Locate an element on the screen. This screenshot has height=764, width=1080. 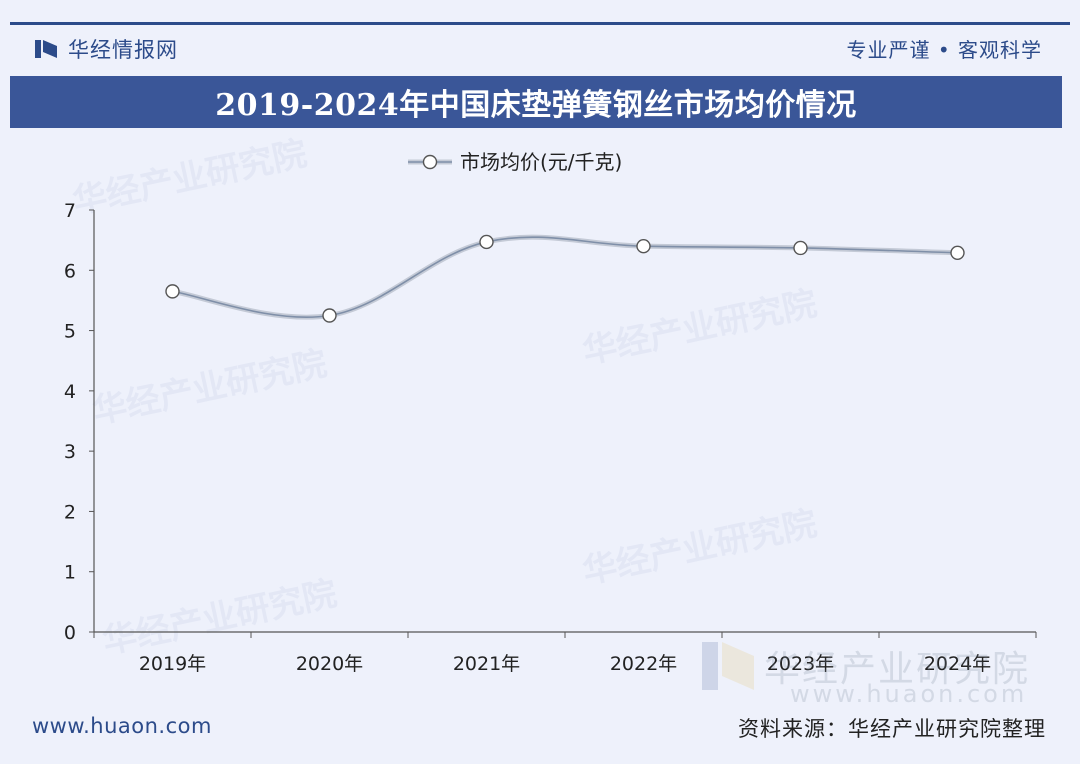
brand: 华经情报网 is located at coordinates (106, 49).